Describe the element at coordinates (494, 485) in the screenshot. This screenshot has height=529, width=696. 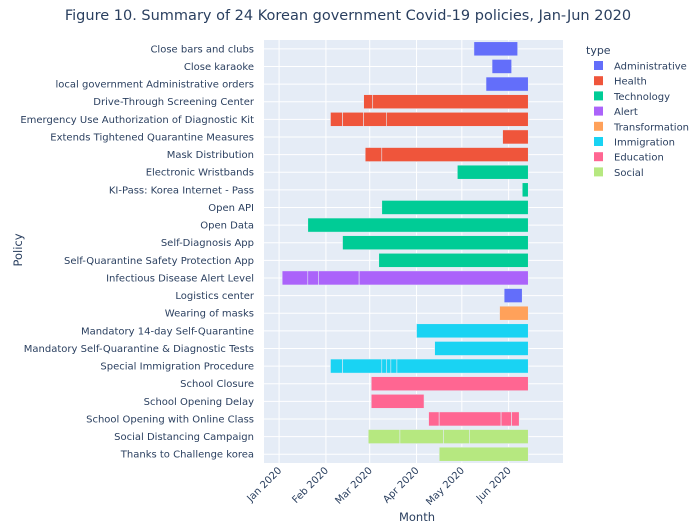
I see `x-tick-label: Jun 2020` at that location.